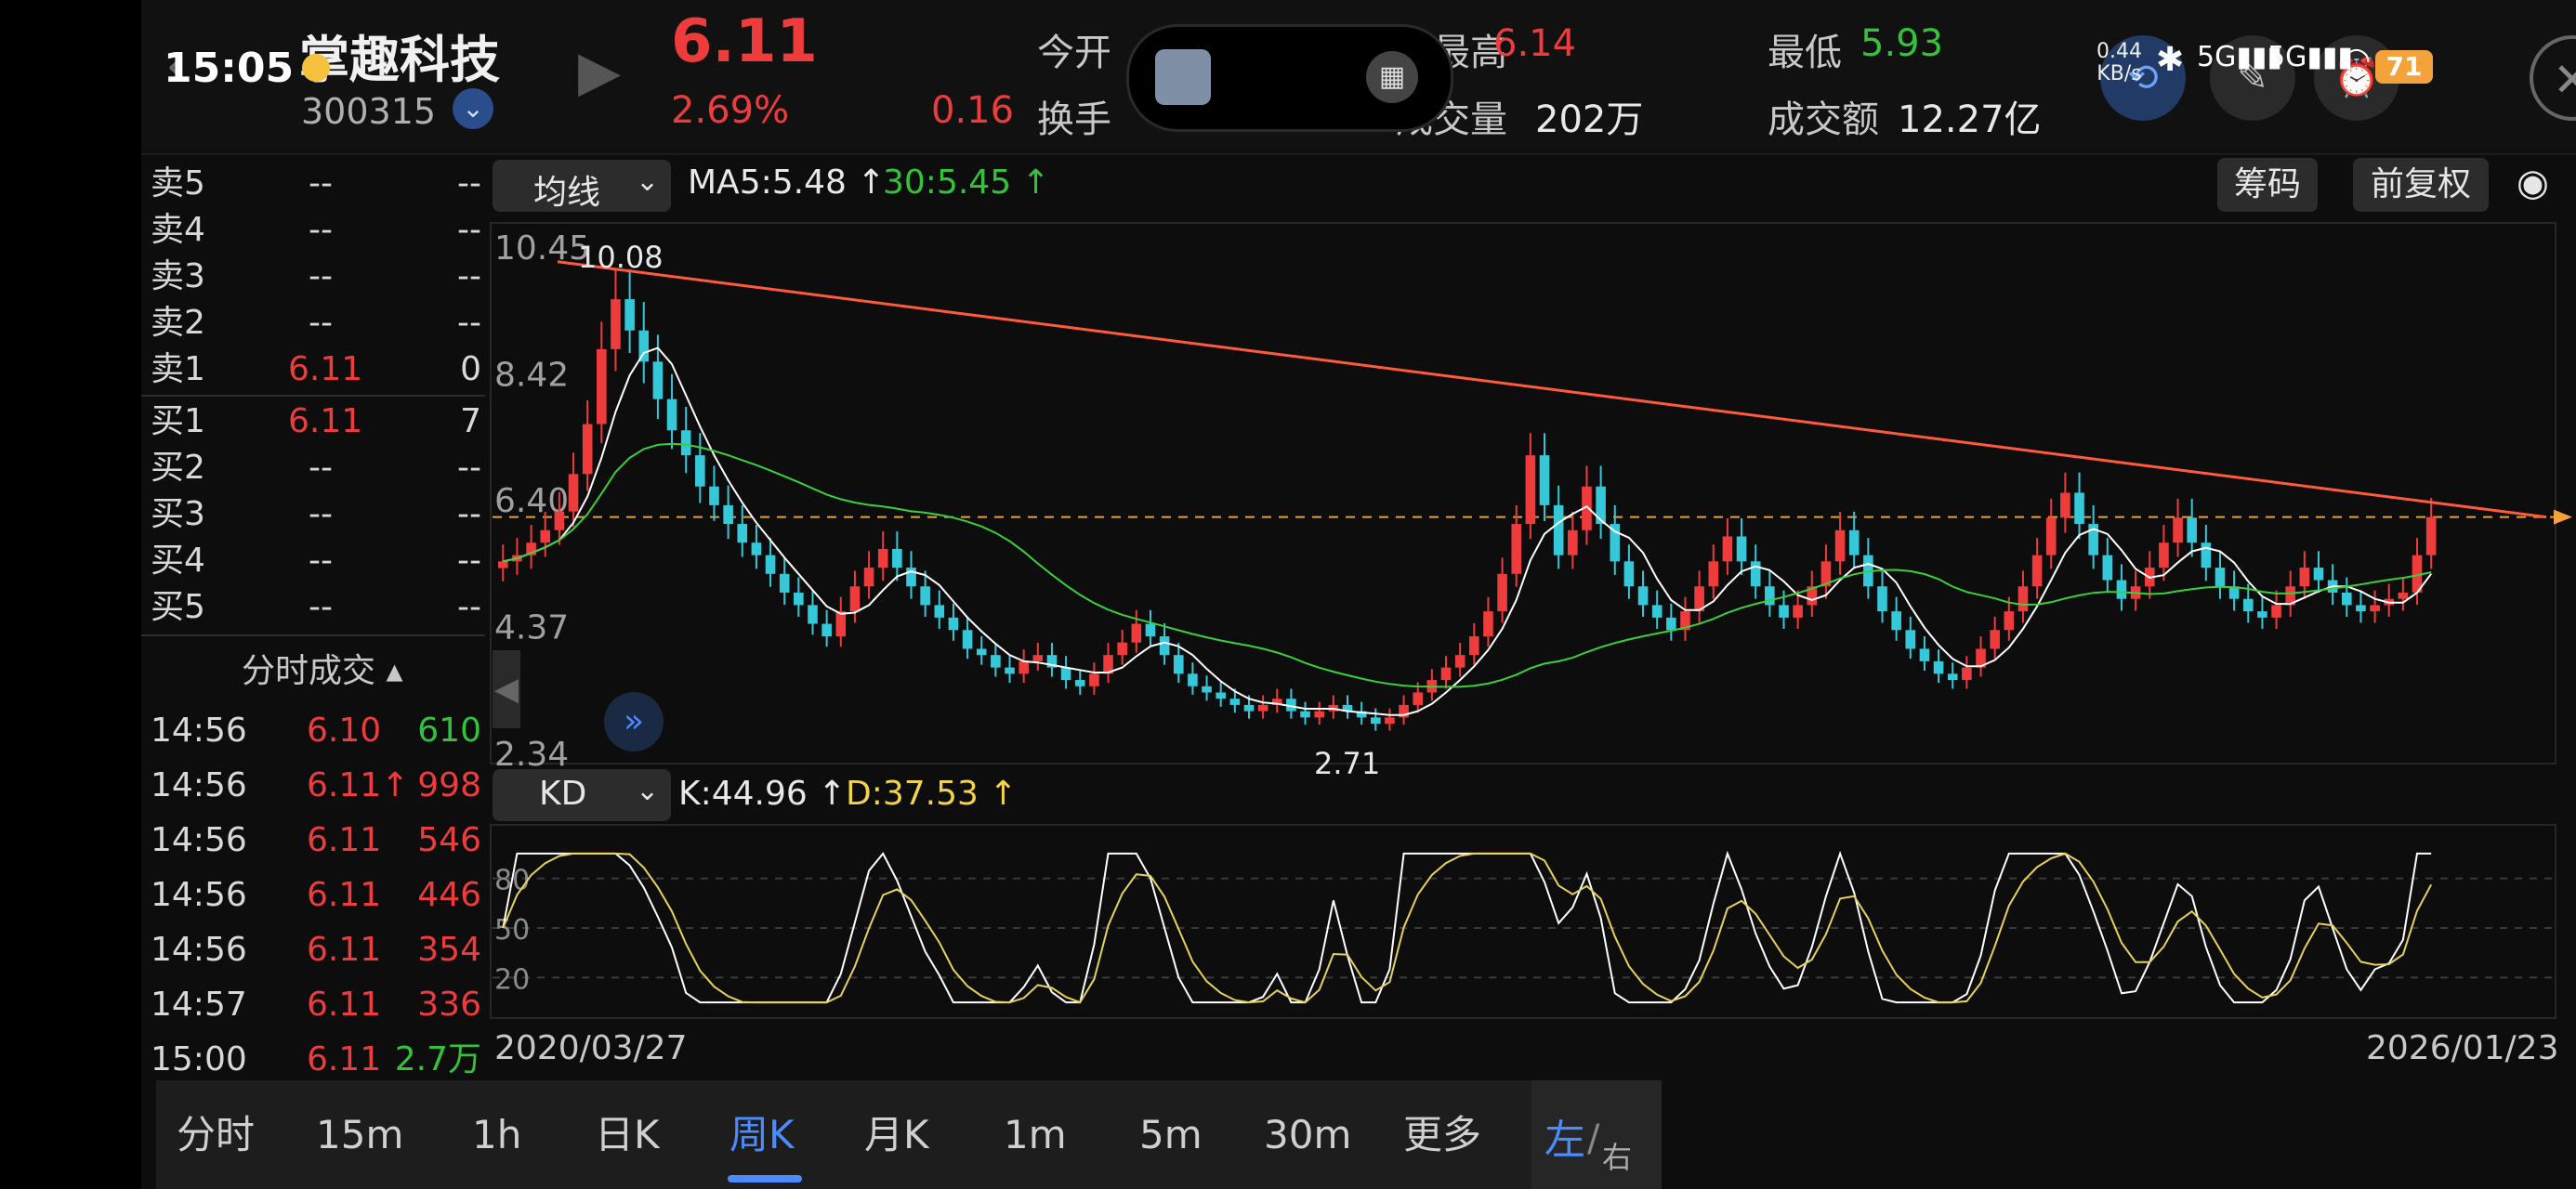 The height and width of the screenshot is (1189, 2576). Describe the element at coordinates (563, 794) in the screenshot. I see `kd-select-label: KD` at that location.